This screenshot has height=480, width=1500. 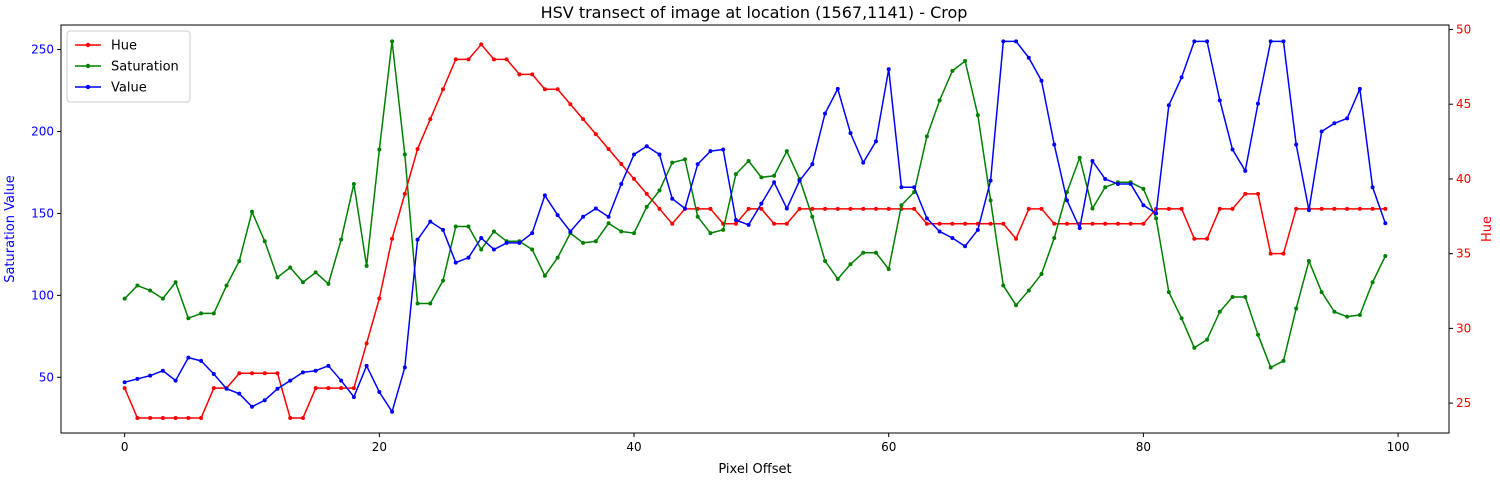 I want to click on x-tick-label: 0, so click(x=125, y=447).